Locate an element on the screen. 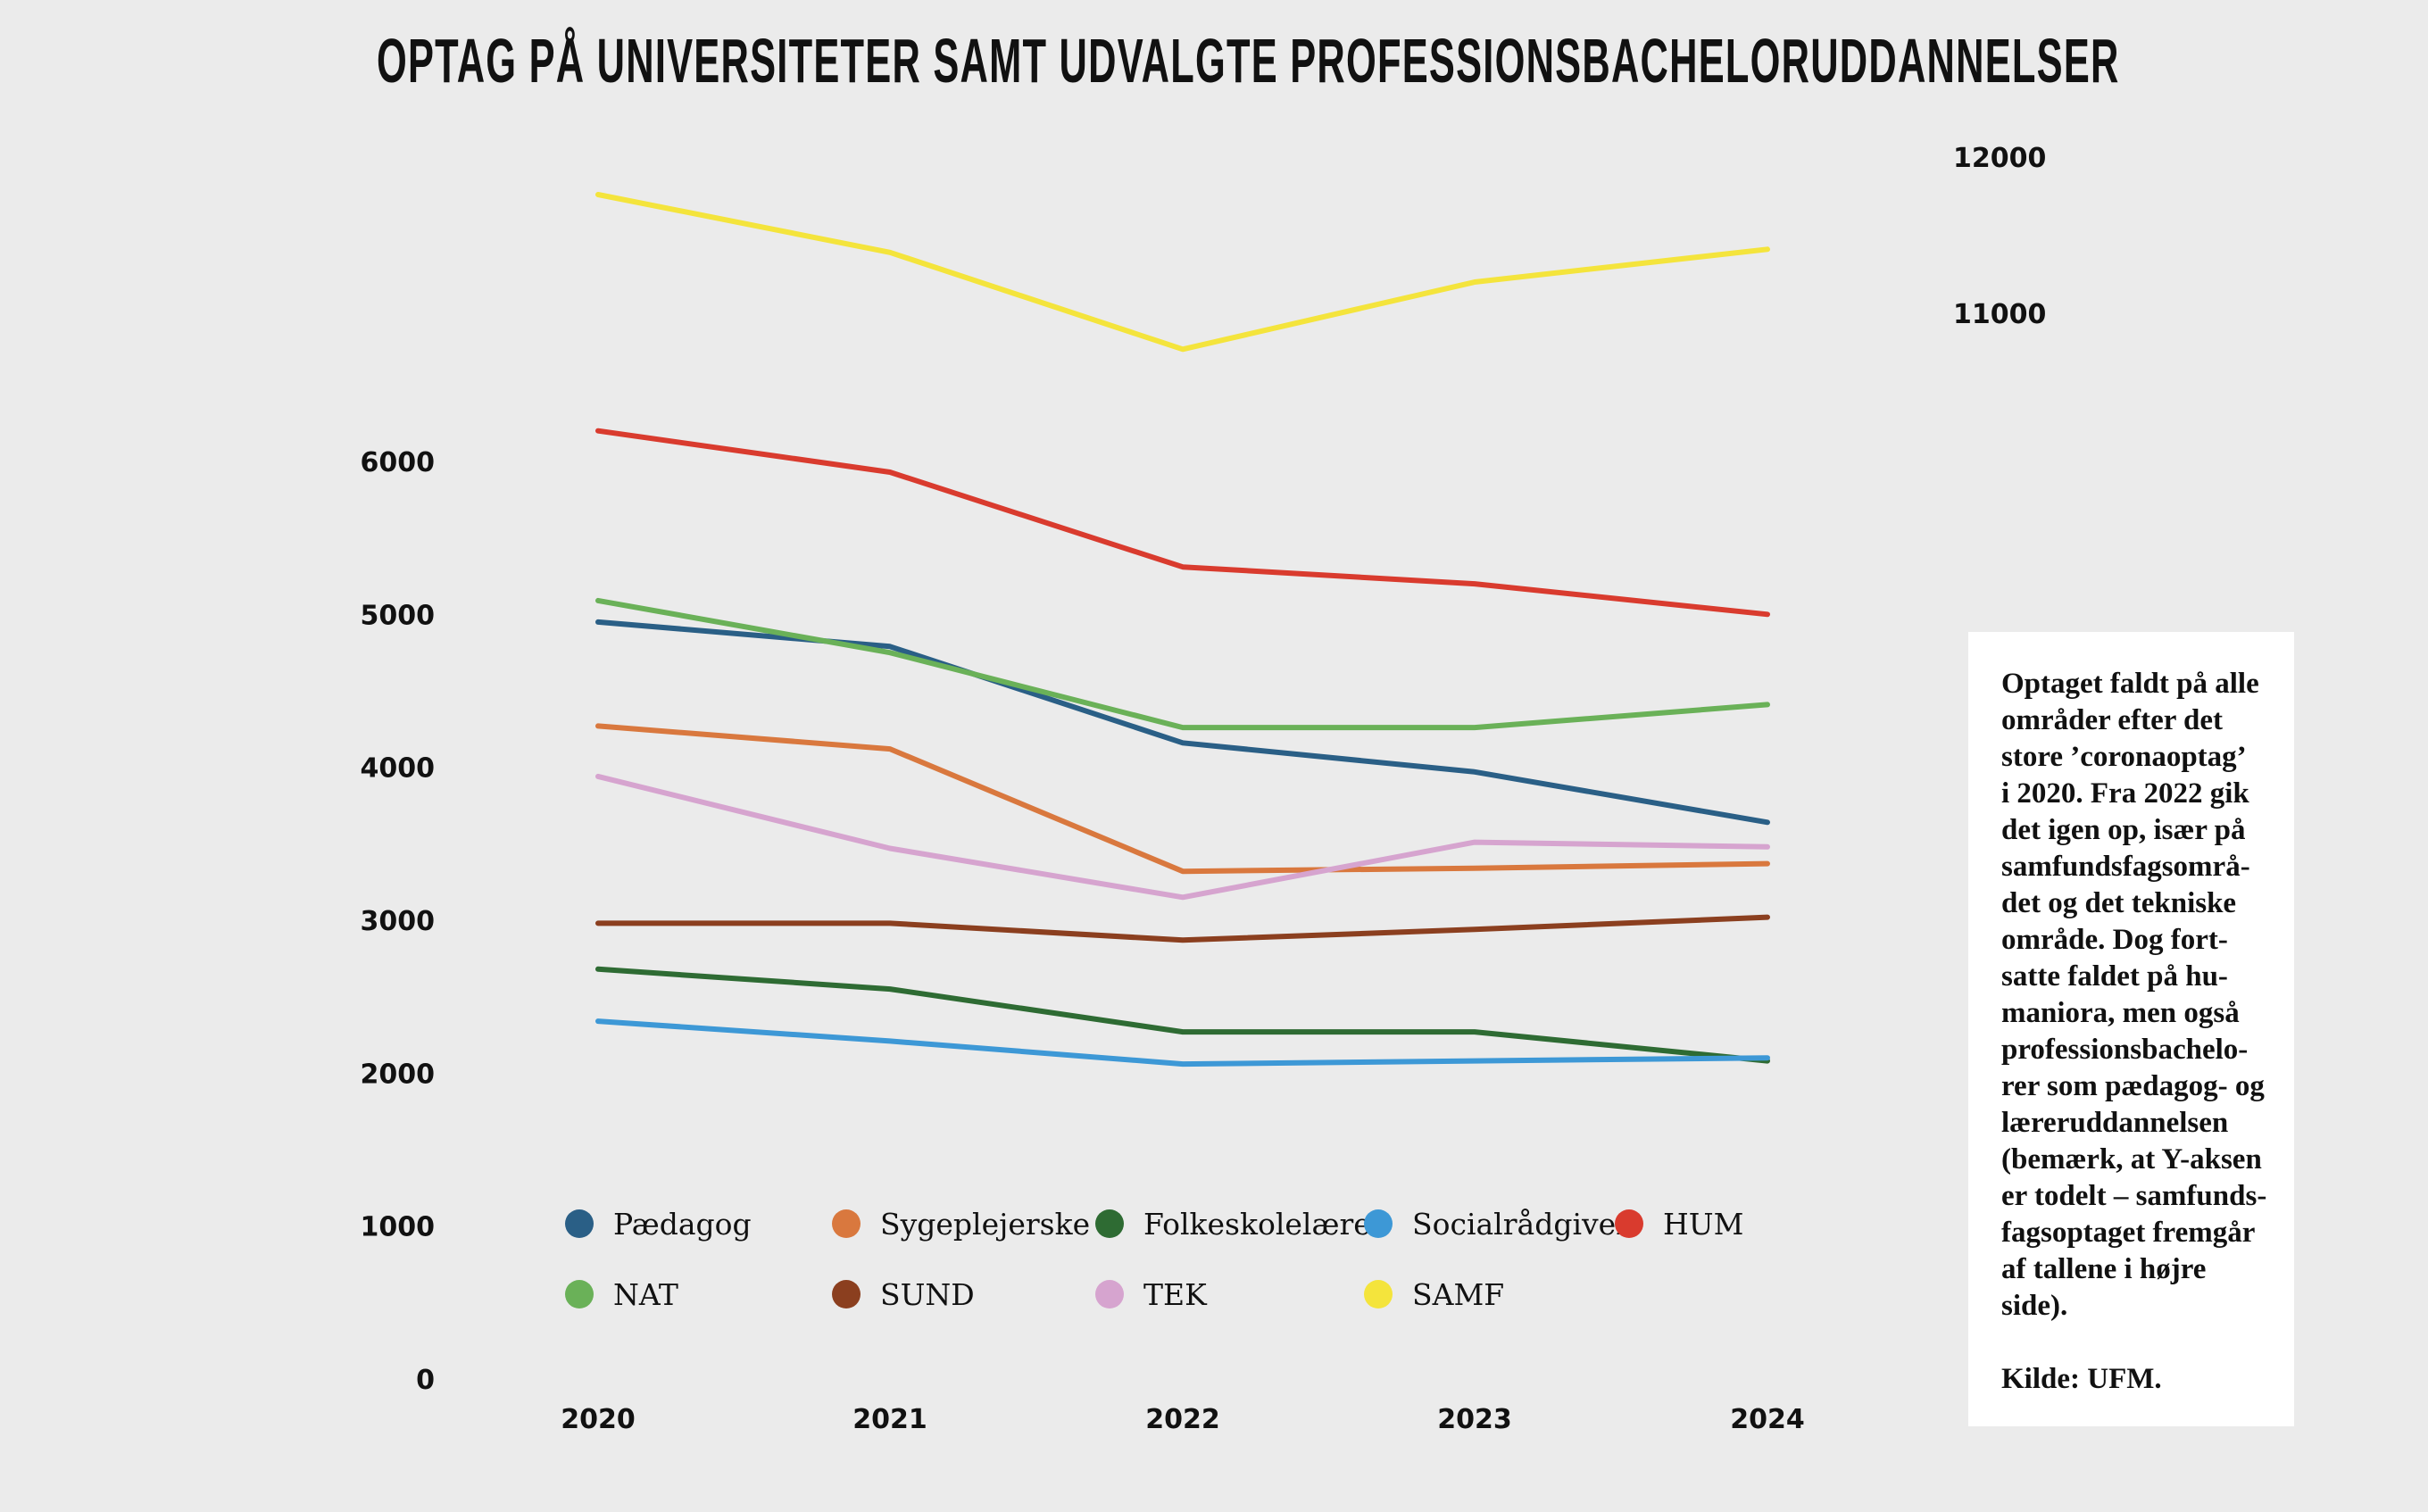 Image resolution: width=2428 pixels, height=1512 pixels. left-y-tick-label: 6000 is located at coordinates (398, 462).